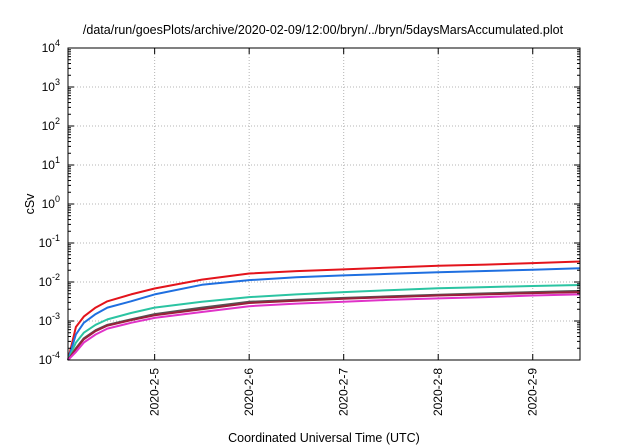  What do you see at coordinates (51, 163) in the screenshot?
I see `y-tick-label: 10¹` at bounding box center [51, 163].